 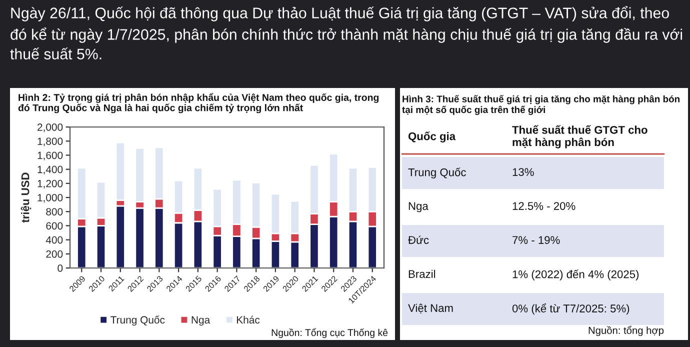 What do you see at coordinates (50, 170) in the screenshot?
I see `y-tick-label: 1,400` at bounding box center [50, 170].